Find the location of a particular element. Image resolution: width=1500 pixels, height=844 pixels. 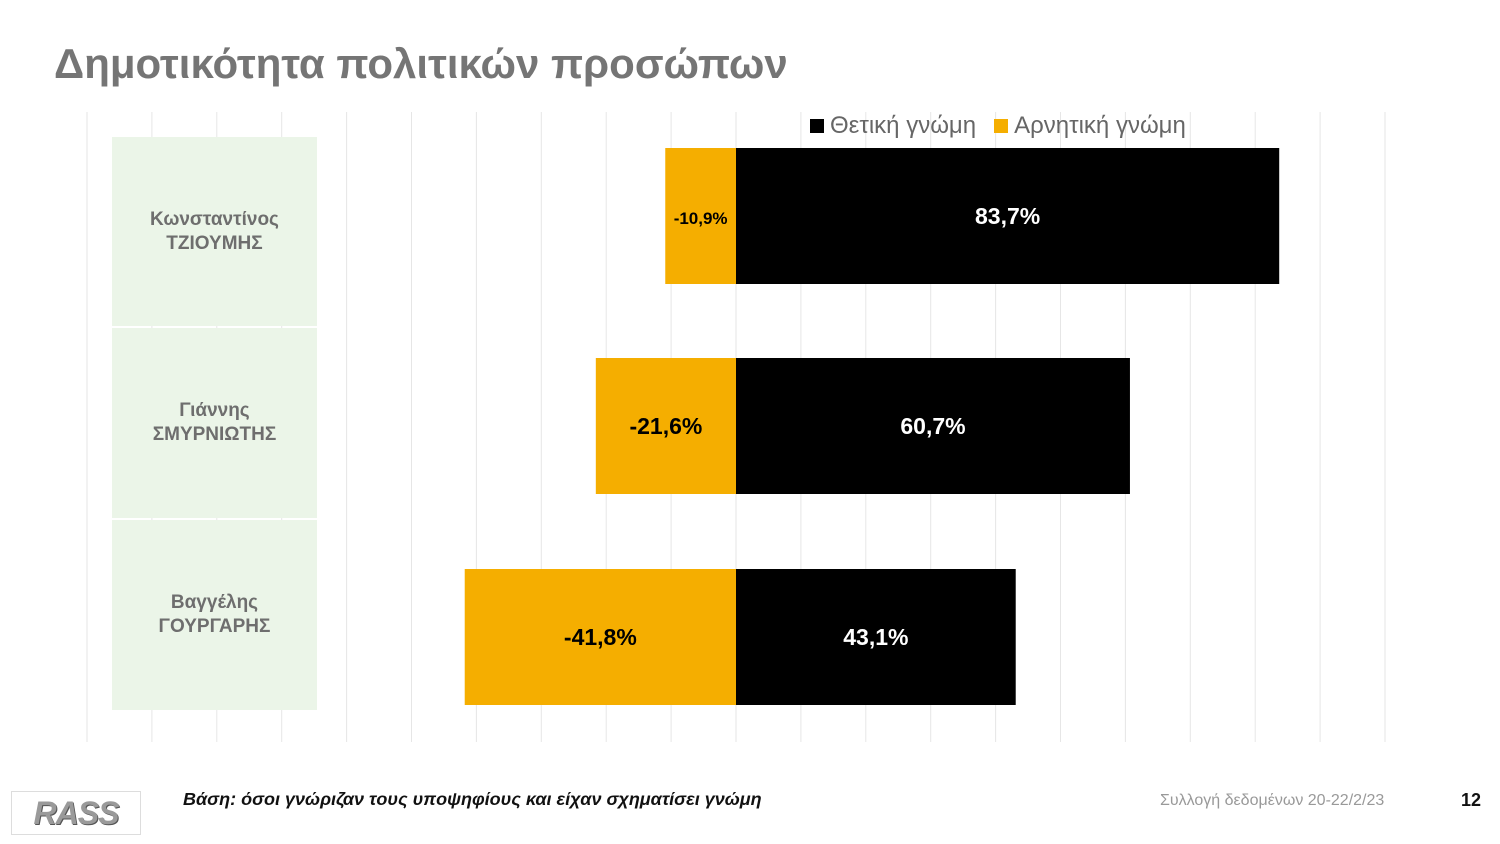

legend: Θετική γνώμη Αρνητική γνώμη is located at coordinates (998, 126).